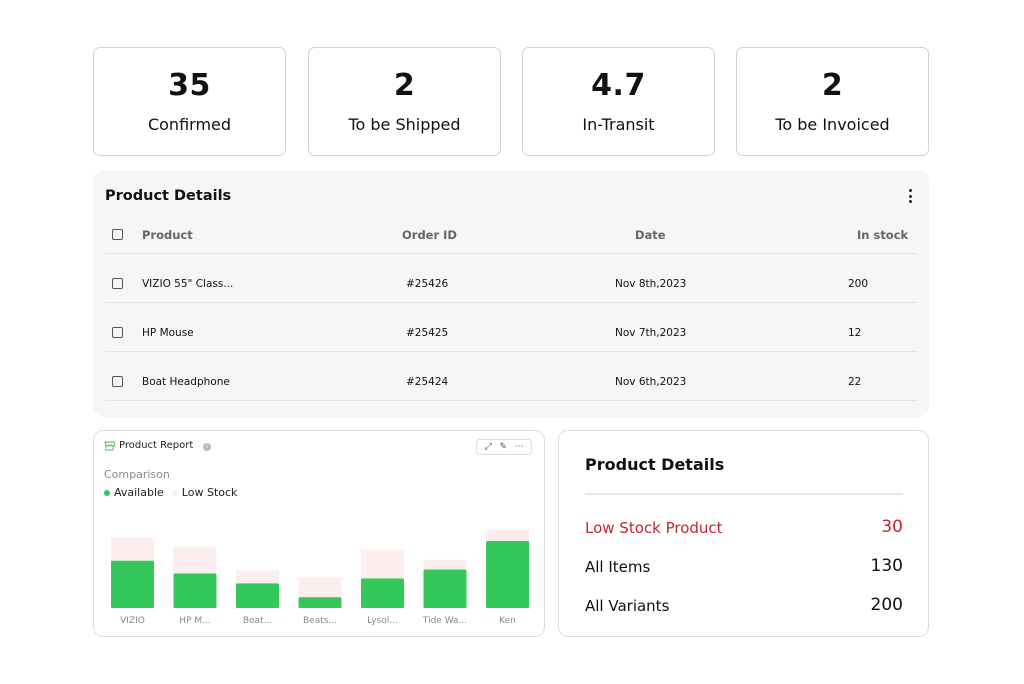 The height and width of the screenshot is (684, 1024). What do you see at coordinates (655, 464) in the screenshot?
I see `summary-title: Product Details` at bounding box center [655, 464].